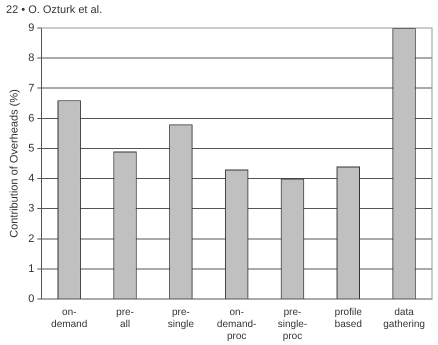 Image resolution: width=438 pixels, height=345 pixels. Describe the element at coordinates (31, 148) in the screenshot. I see `y-tick-label: 5` at that location.